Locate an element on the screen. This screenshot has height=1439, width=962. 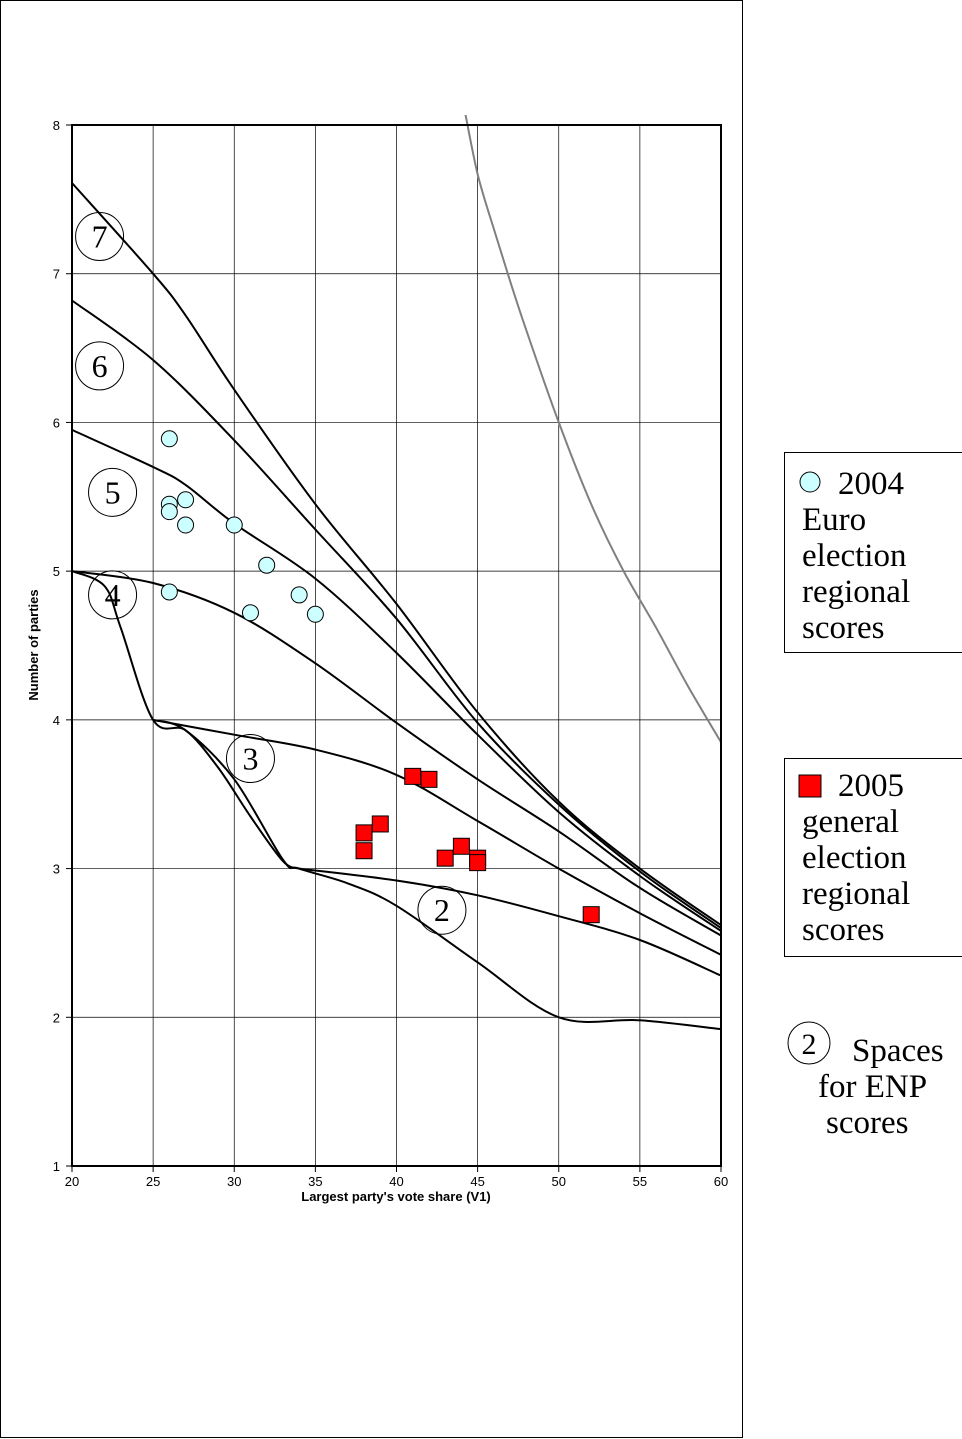
legend-square-marker is located at coordinates (810, 786).